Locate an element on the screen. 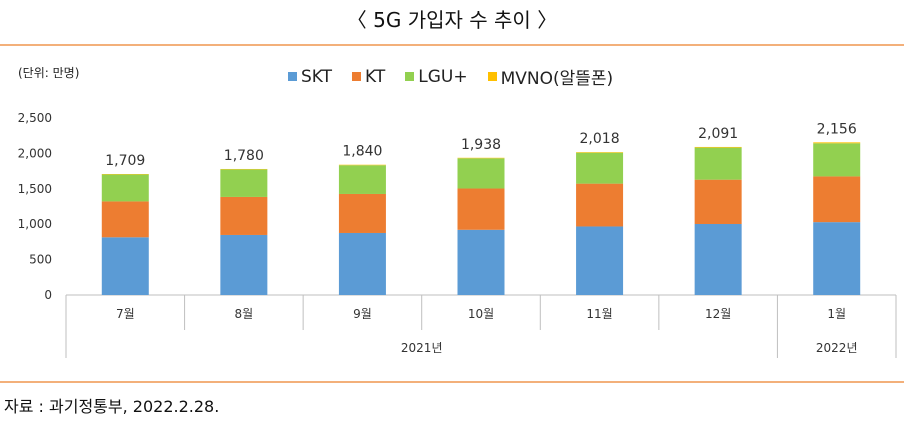  x-tick-label: 7월 is located at coordinates (125, 314).